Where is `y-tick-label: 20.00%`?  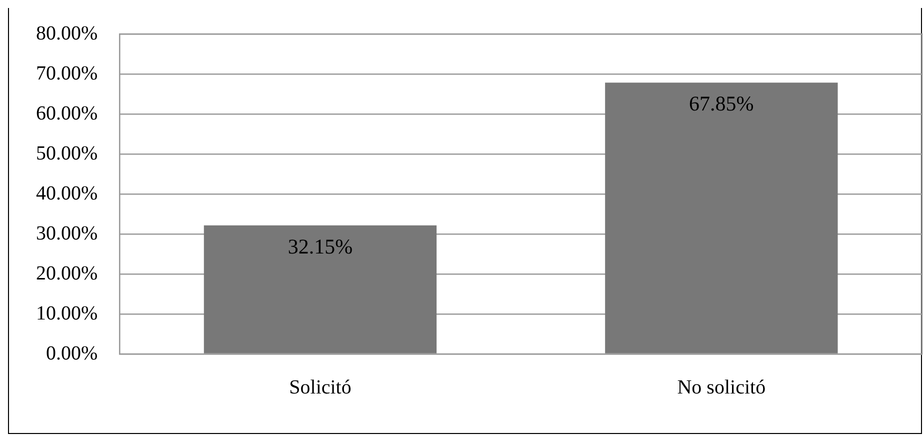
y-tick-label: 20.00% is located at coordinates (67, 273).